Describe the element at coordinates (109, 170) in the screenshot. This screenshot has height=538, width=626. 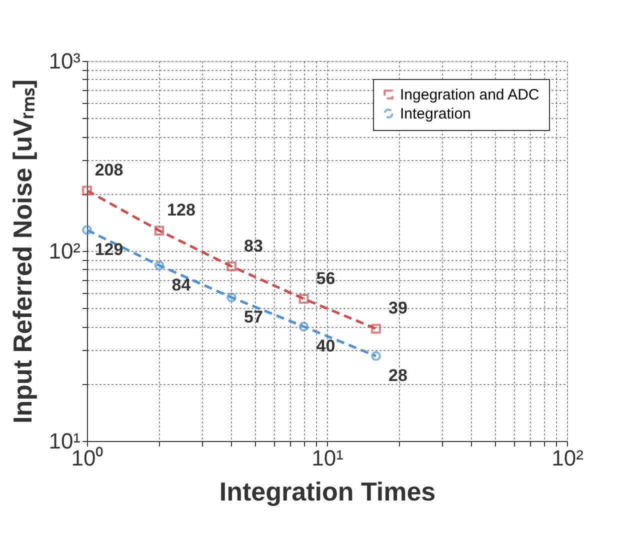
I see `data-label: 208` at that location.